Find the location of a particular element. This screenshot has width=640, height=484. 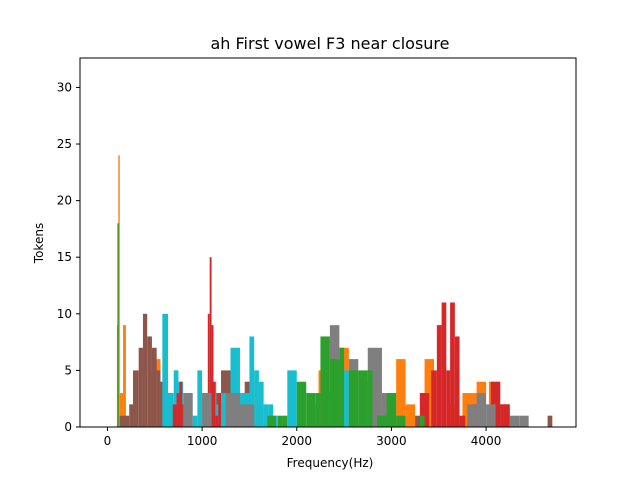

y-tick-label: 0 is located at coordinates (68, 427).